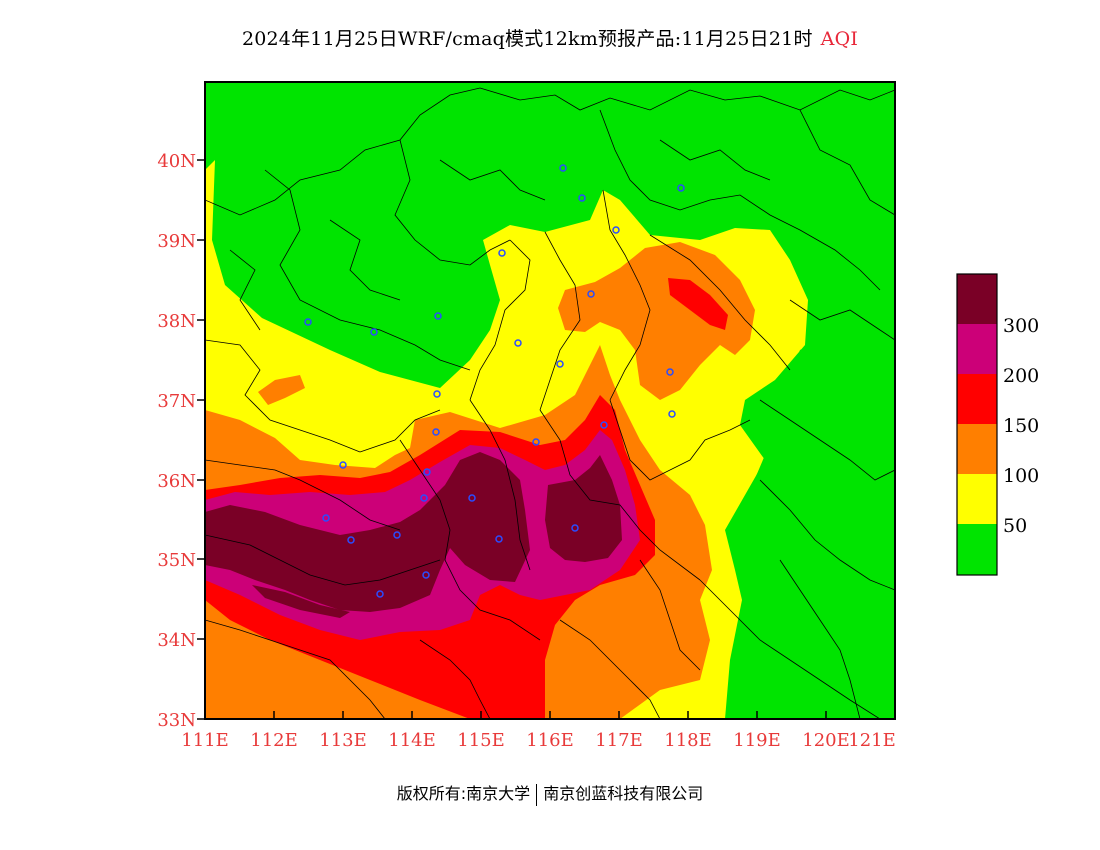 The width and height of the screenshot is (1100, 850). What do you see at coordinates (176, 560) in the screenshot?
I see `y-tick-label: 35N` at bounding box center [176, 560].